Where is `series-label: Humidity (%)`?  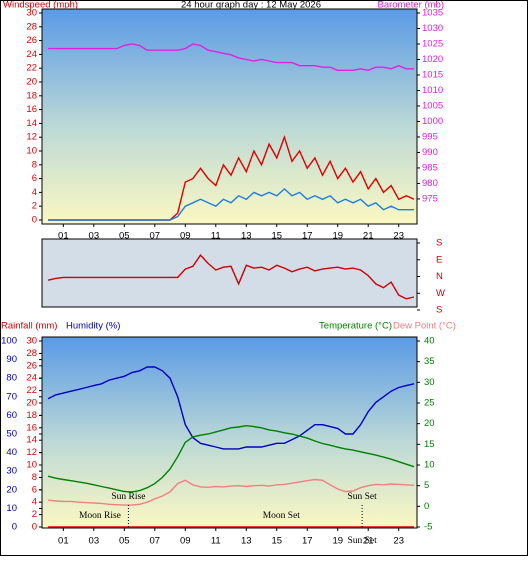 series-label: Humidity (%) is located at coordinates (93, 326).